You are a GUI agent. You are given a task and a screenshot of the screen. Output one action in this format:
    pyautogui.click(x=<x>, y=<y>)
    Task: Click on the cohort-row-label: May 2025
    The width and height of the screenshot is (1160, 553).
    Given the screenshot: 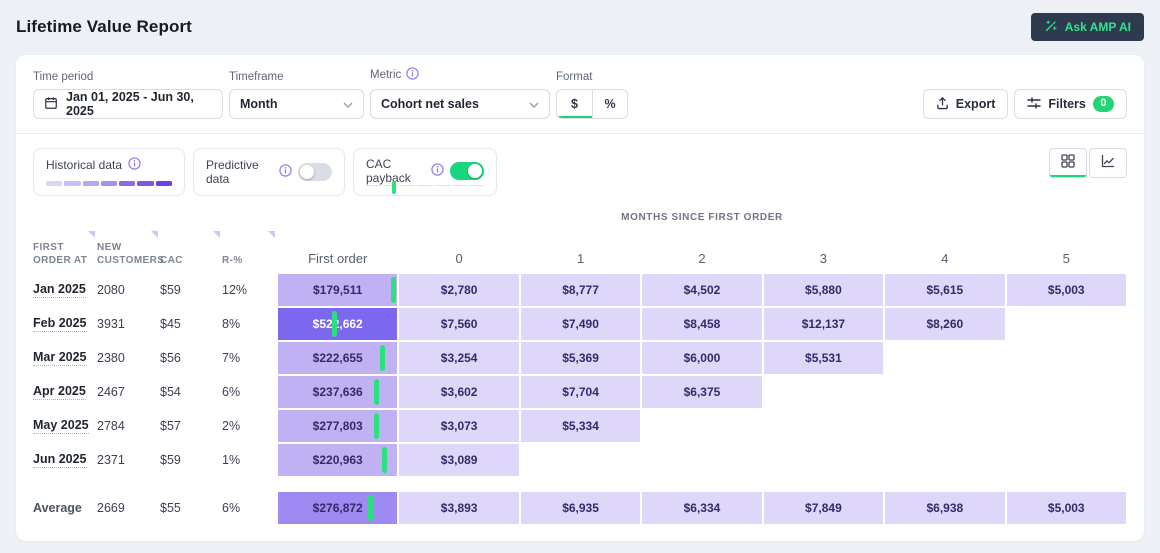 What is the action you would take?
    pyautogui.click(x=61, y=426)
    